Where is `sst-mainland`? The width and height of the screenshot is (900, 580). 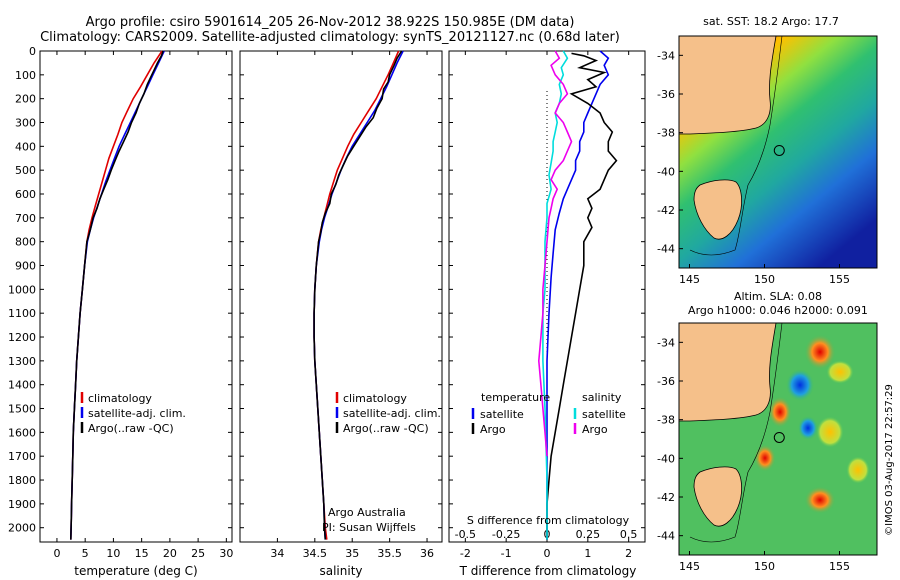 sst-mainland is located at coordinates (728, 85).